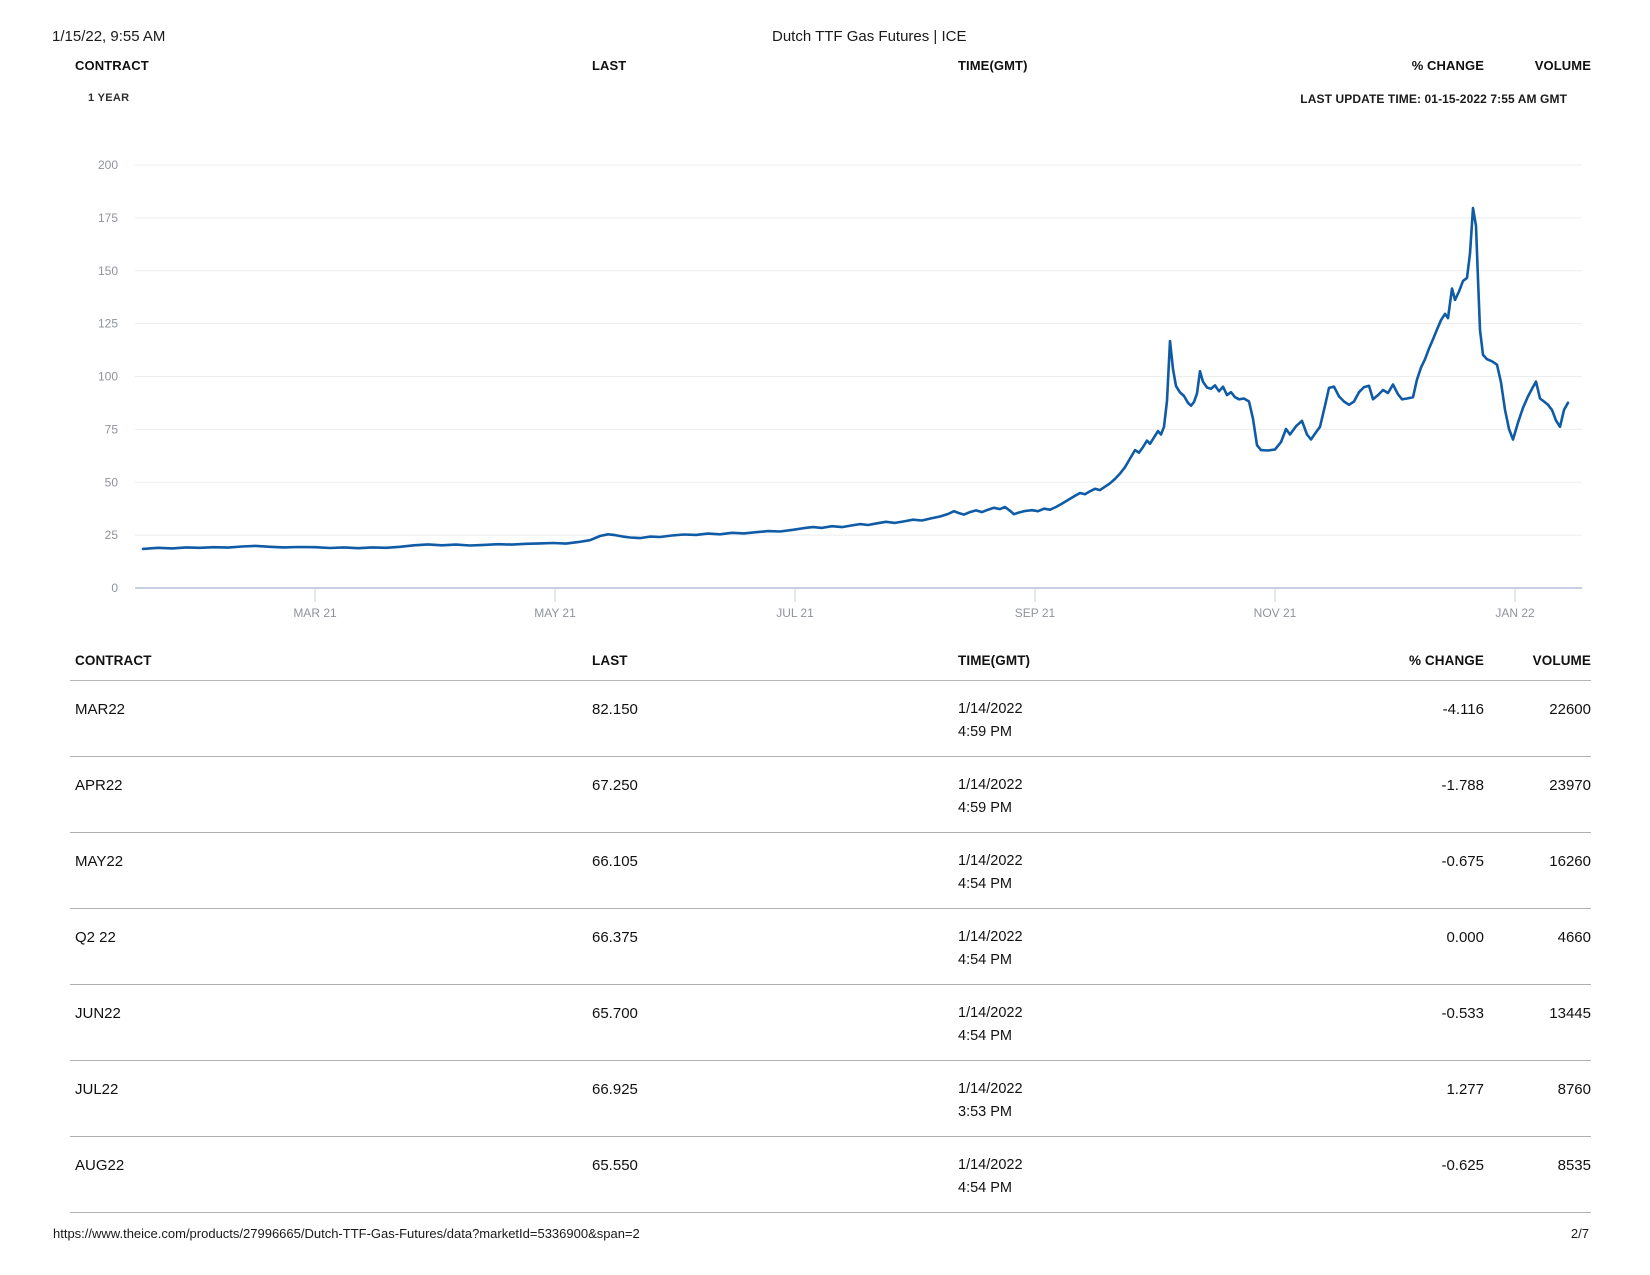 The width and height of the screenshot is (1650, 1275). I want to click on top-header-change: % CHANGE, so click(1447, 65).